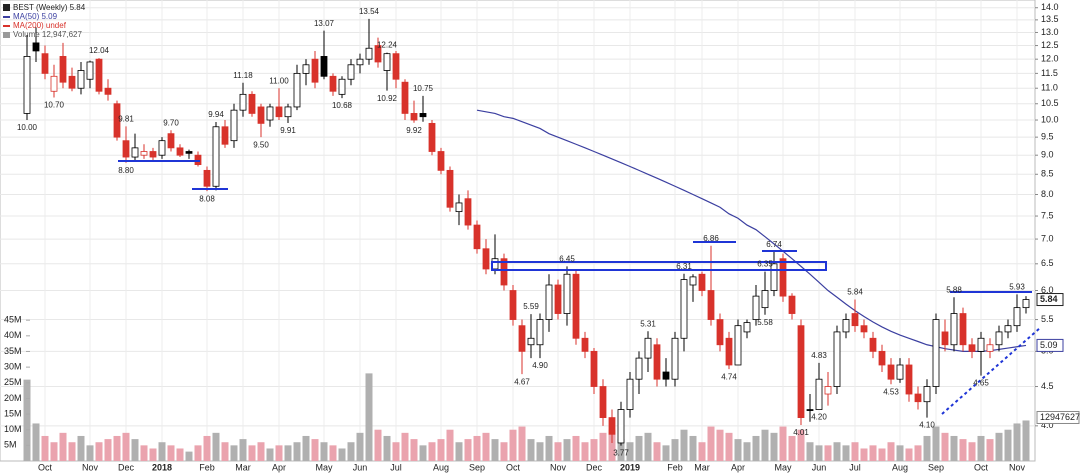 The height and width of the screenshot is (476, 1080). I want to click on y-tick-label: 10.0, so click(1050, 119).